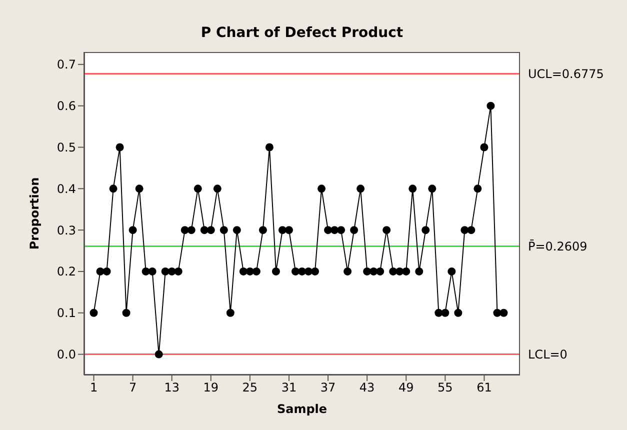 This screenshot has width=627, height=430. I want to click on y-tick-label: 0.4, so click(66, 189).